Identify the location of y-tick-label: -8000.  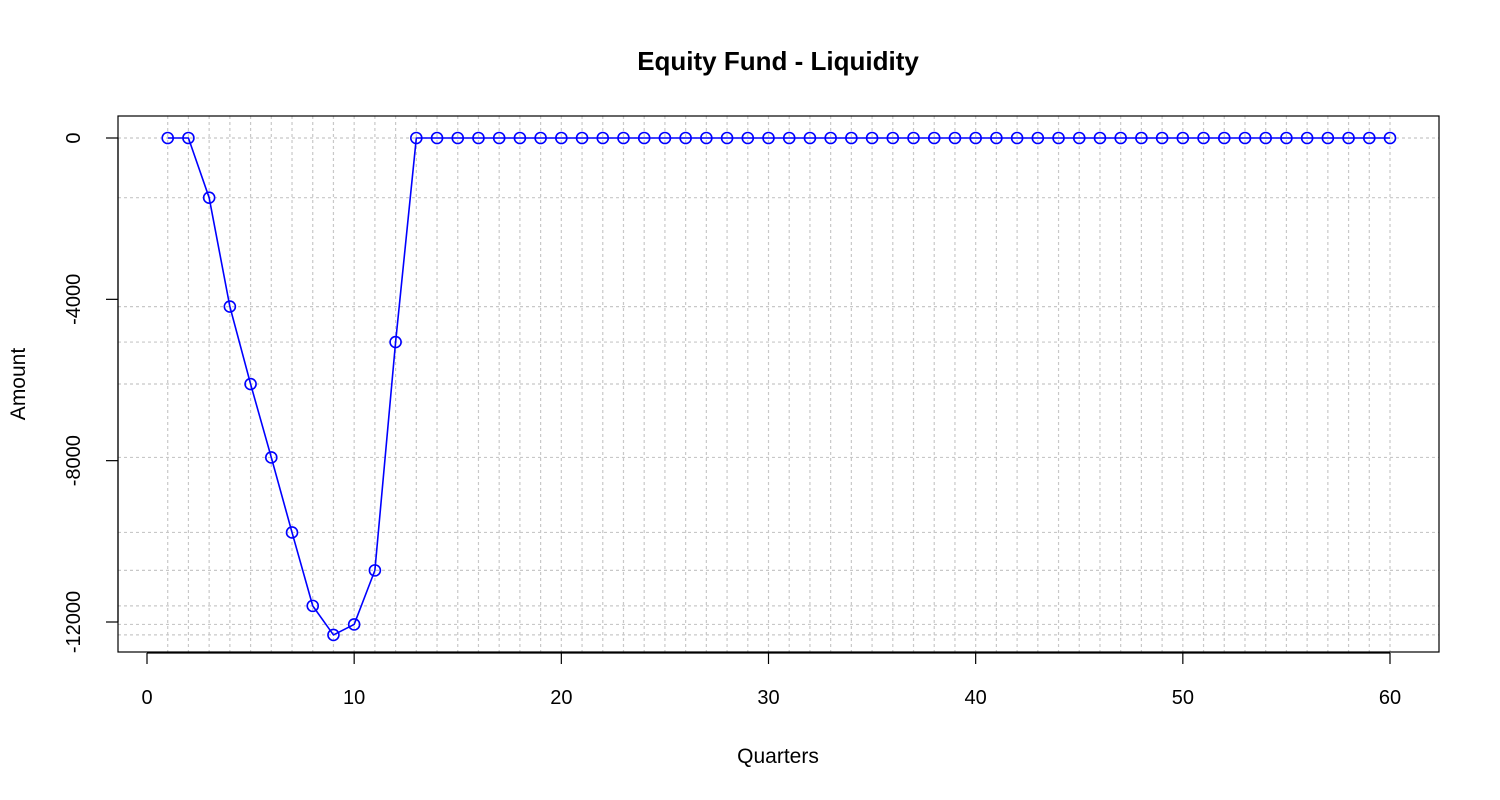
(74, 460).